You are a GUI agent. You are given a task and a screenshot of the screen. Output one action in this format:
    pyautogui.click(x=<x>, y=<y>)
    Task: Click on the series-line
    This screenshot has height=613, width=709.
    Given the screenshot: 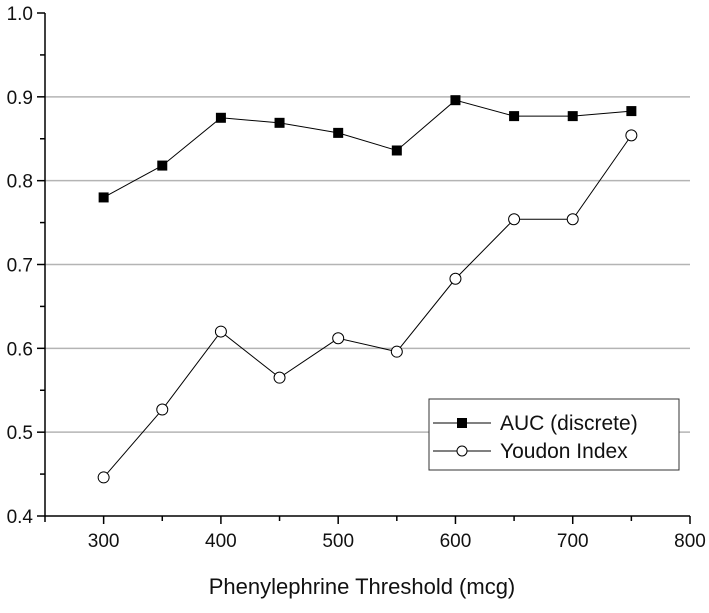 What is the action you would take?
    pyautogui.click(x=367, y=148)
    